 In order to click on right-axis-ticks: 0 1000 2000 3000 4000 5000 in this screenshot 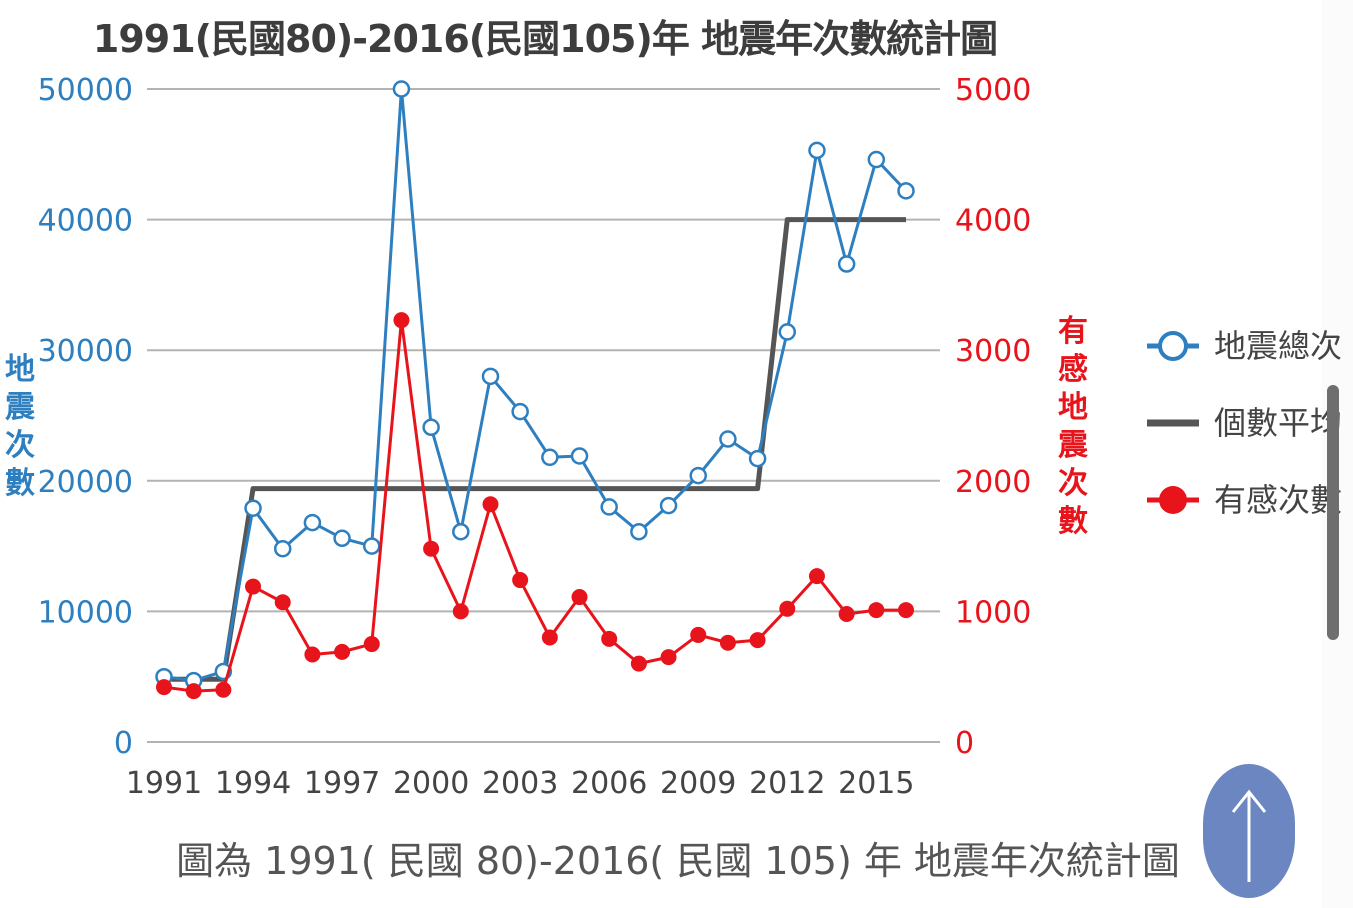, I will do `click(993, 417)`.